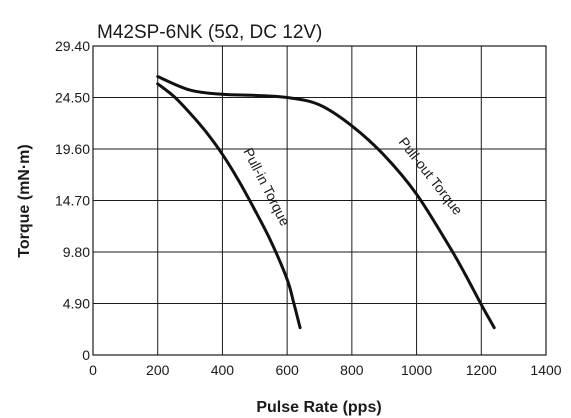  Describe the element at coordinates (158, 370) in the screenshot. I see `x-tick-label: 200` at that location.